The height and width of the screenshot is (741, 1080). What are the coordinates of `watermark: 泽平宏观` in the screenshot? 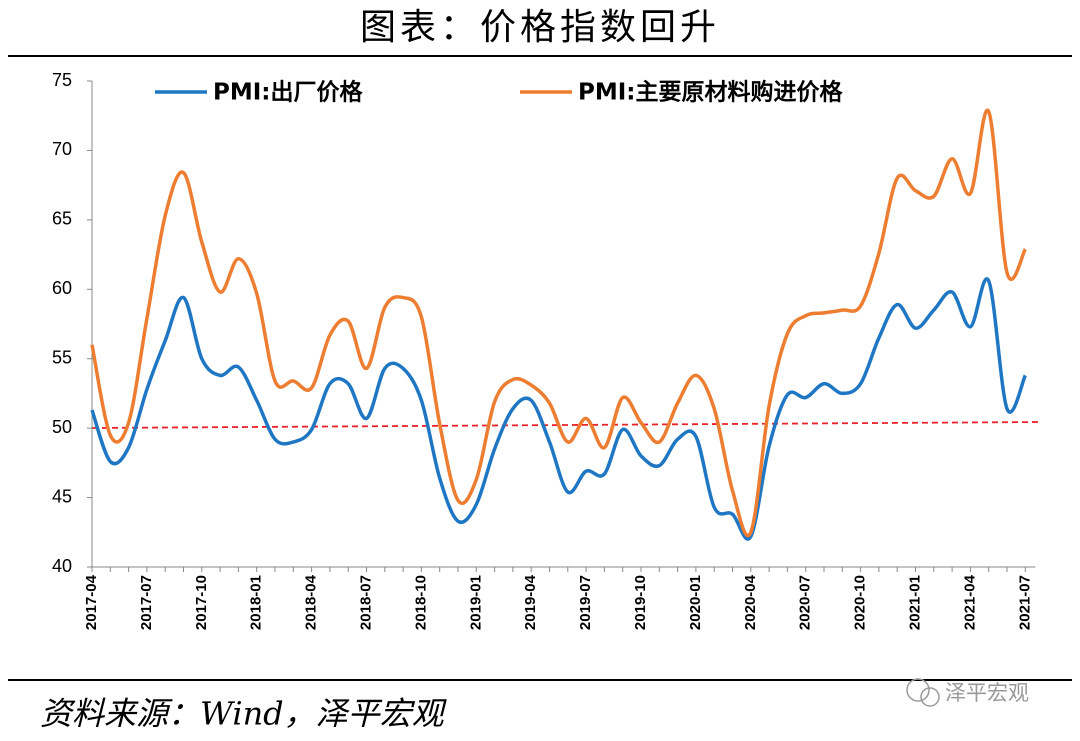 It's located at (987, 693).